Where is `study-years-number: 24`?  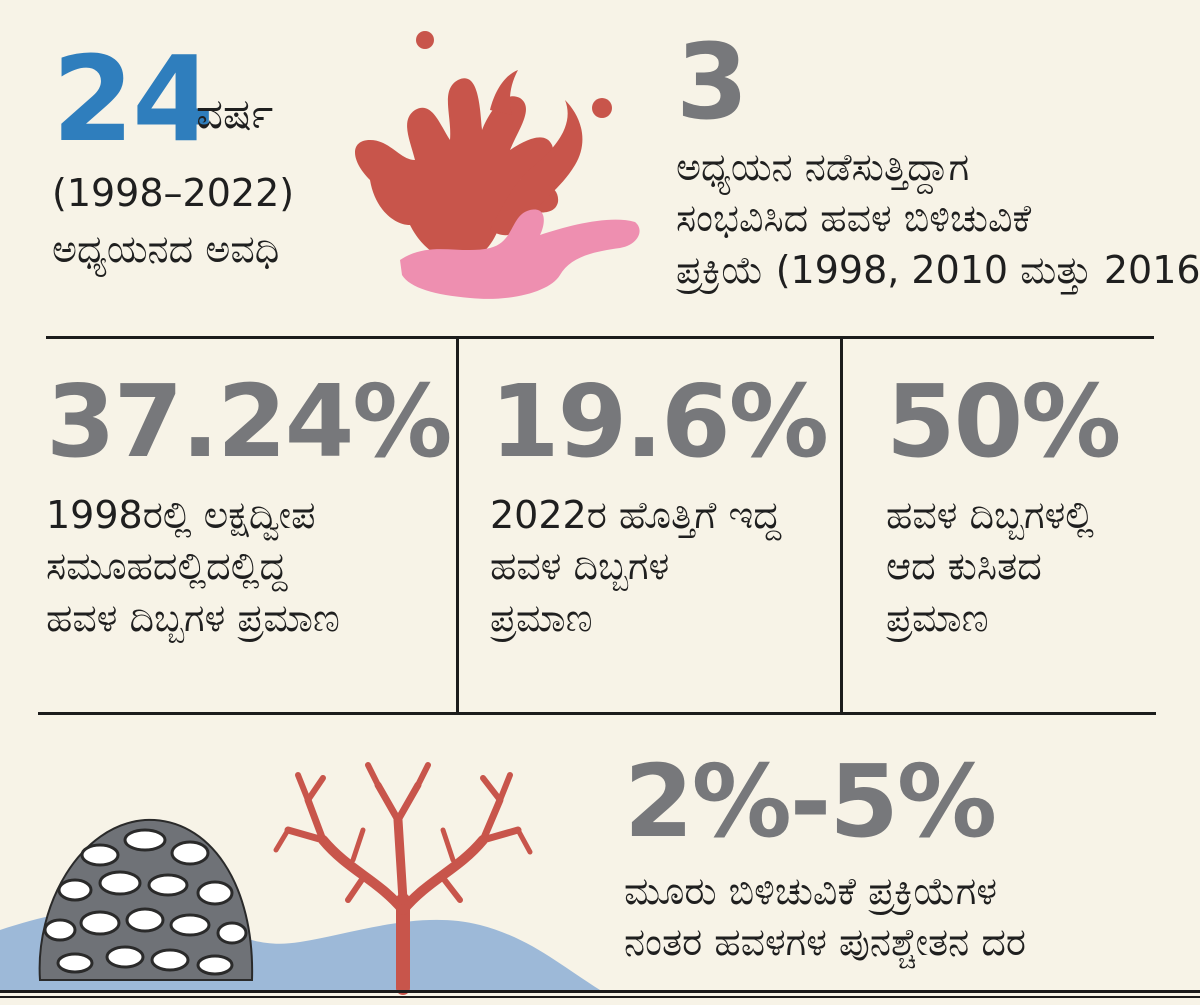 study-years-number: 24 is located at coordinates (133, 99).